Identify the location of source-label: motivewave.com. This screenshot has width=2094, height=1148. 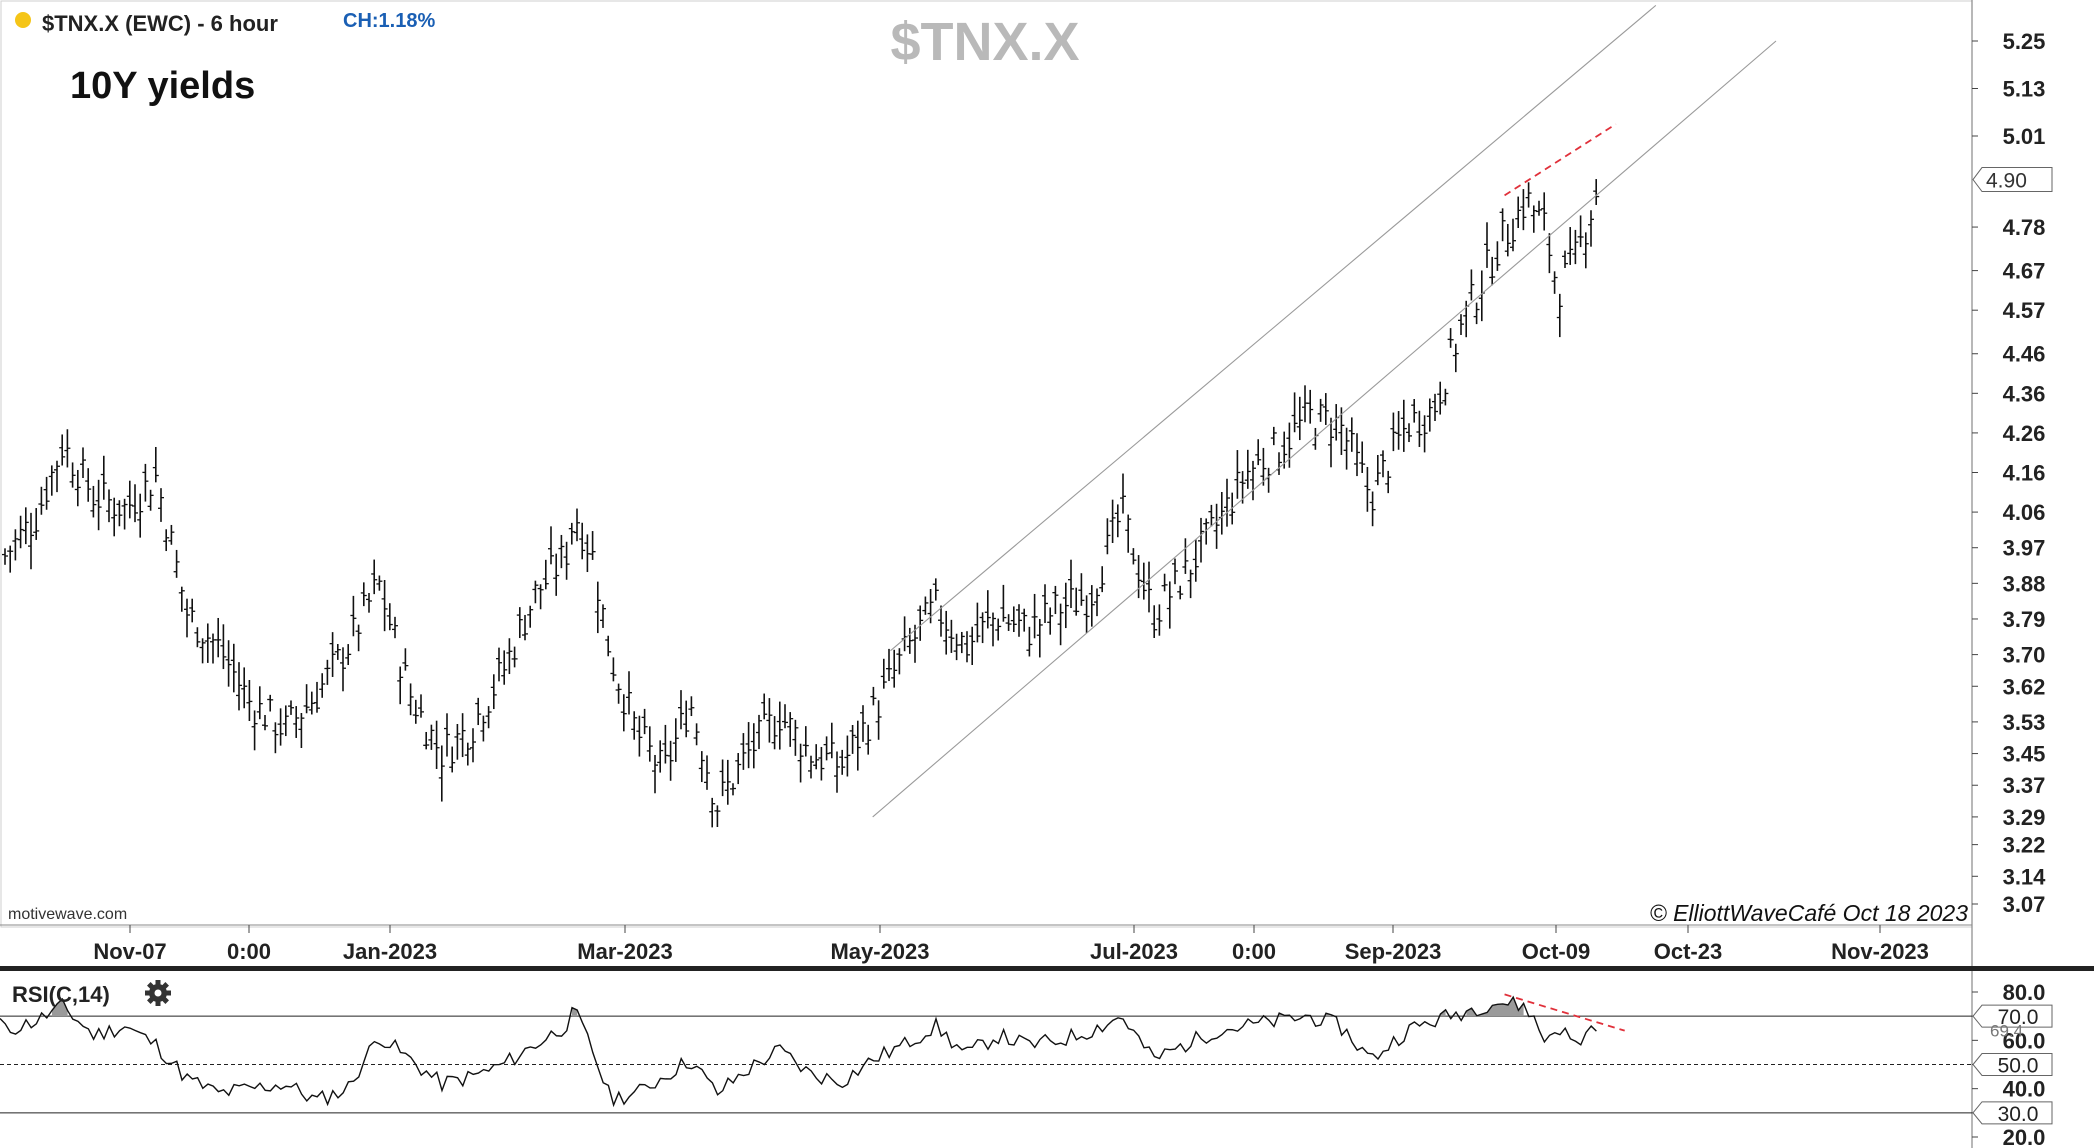
(67, 914).